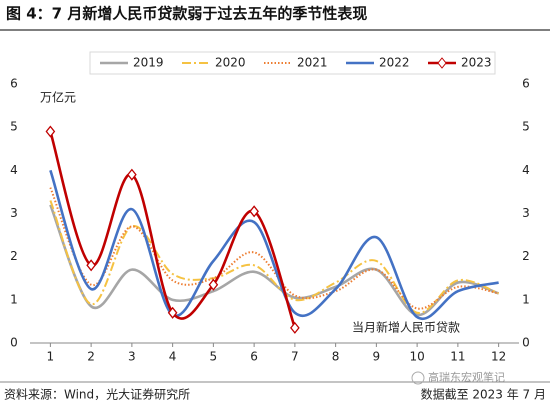  What do you see at coordinates (14, 213) in the screenshot?
I see `y-tick-label: 3` at bounding box center [14, 213].